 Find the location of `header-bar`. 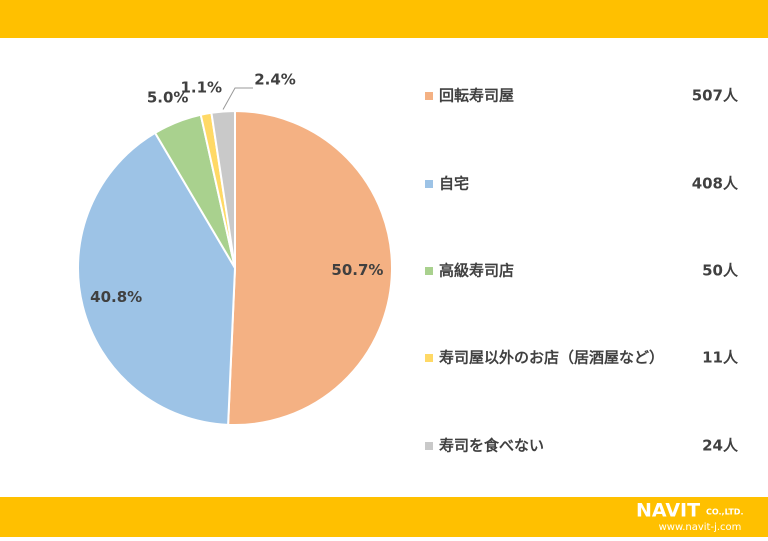

header-bar is located at coordinates (384, 19).